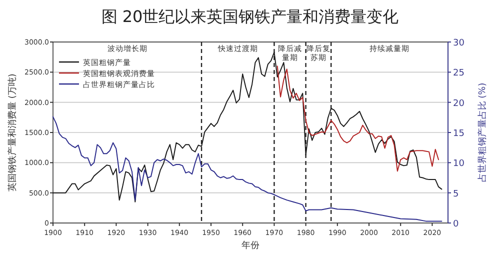  What do you see at coordinates (459, 164) in the screenshot?
I see `y2-tick-label: 10` at bounding box center [459, 164].